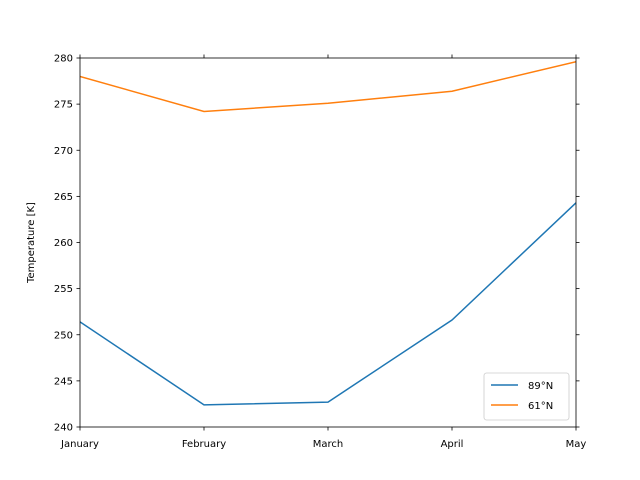 Image resolution: width=640 pixels, height=480 pixels. What do you see at coordinates (576, 444) in the screenshot?
I see `x-tick-label: May` at bounding box center [576, 444].